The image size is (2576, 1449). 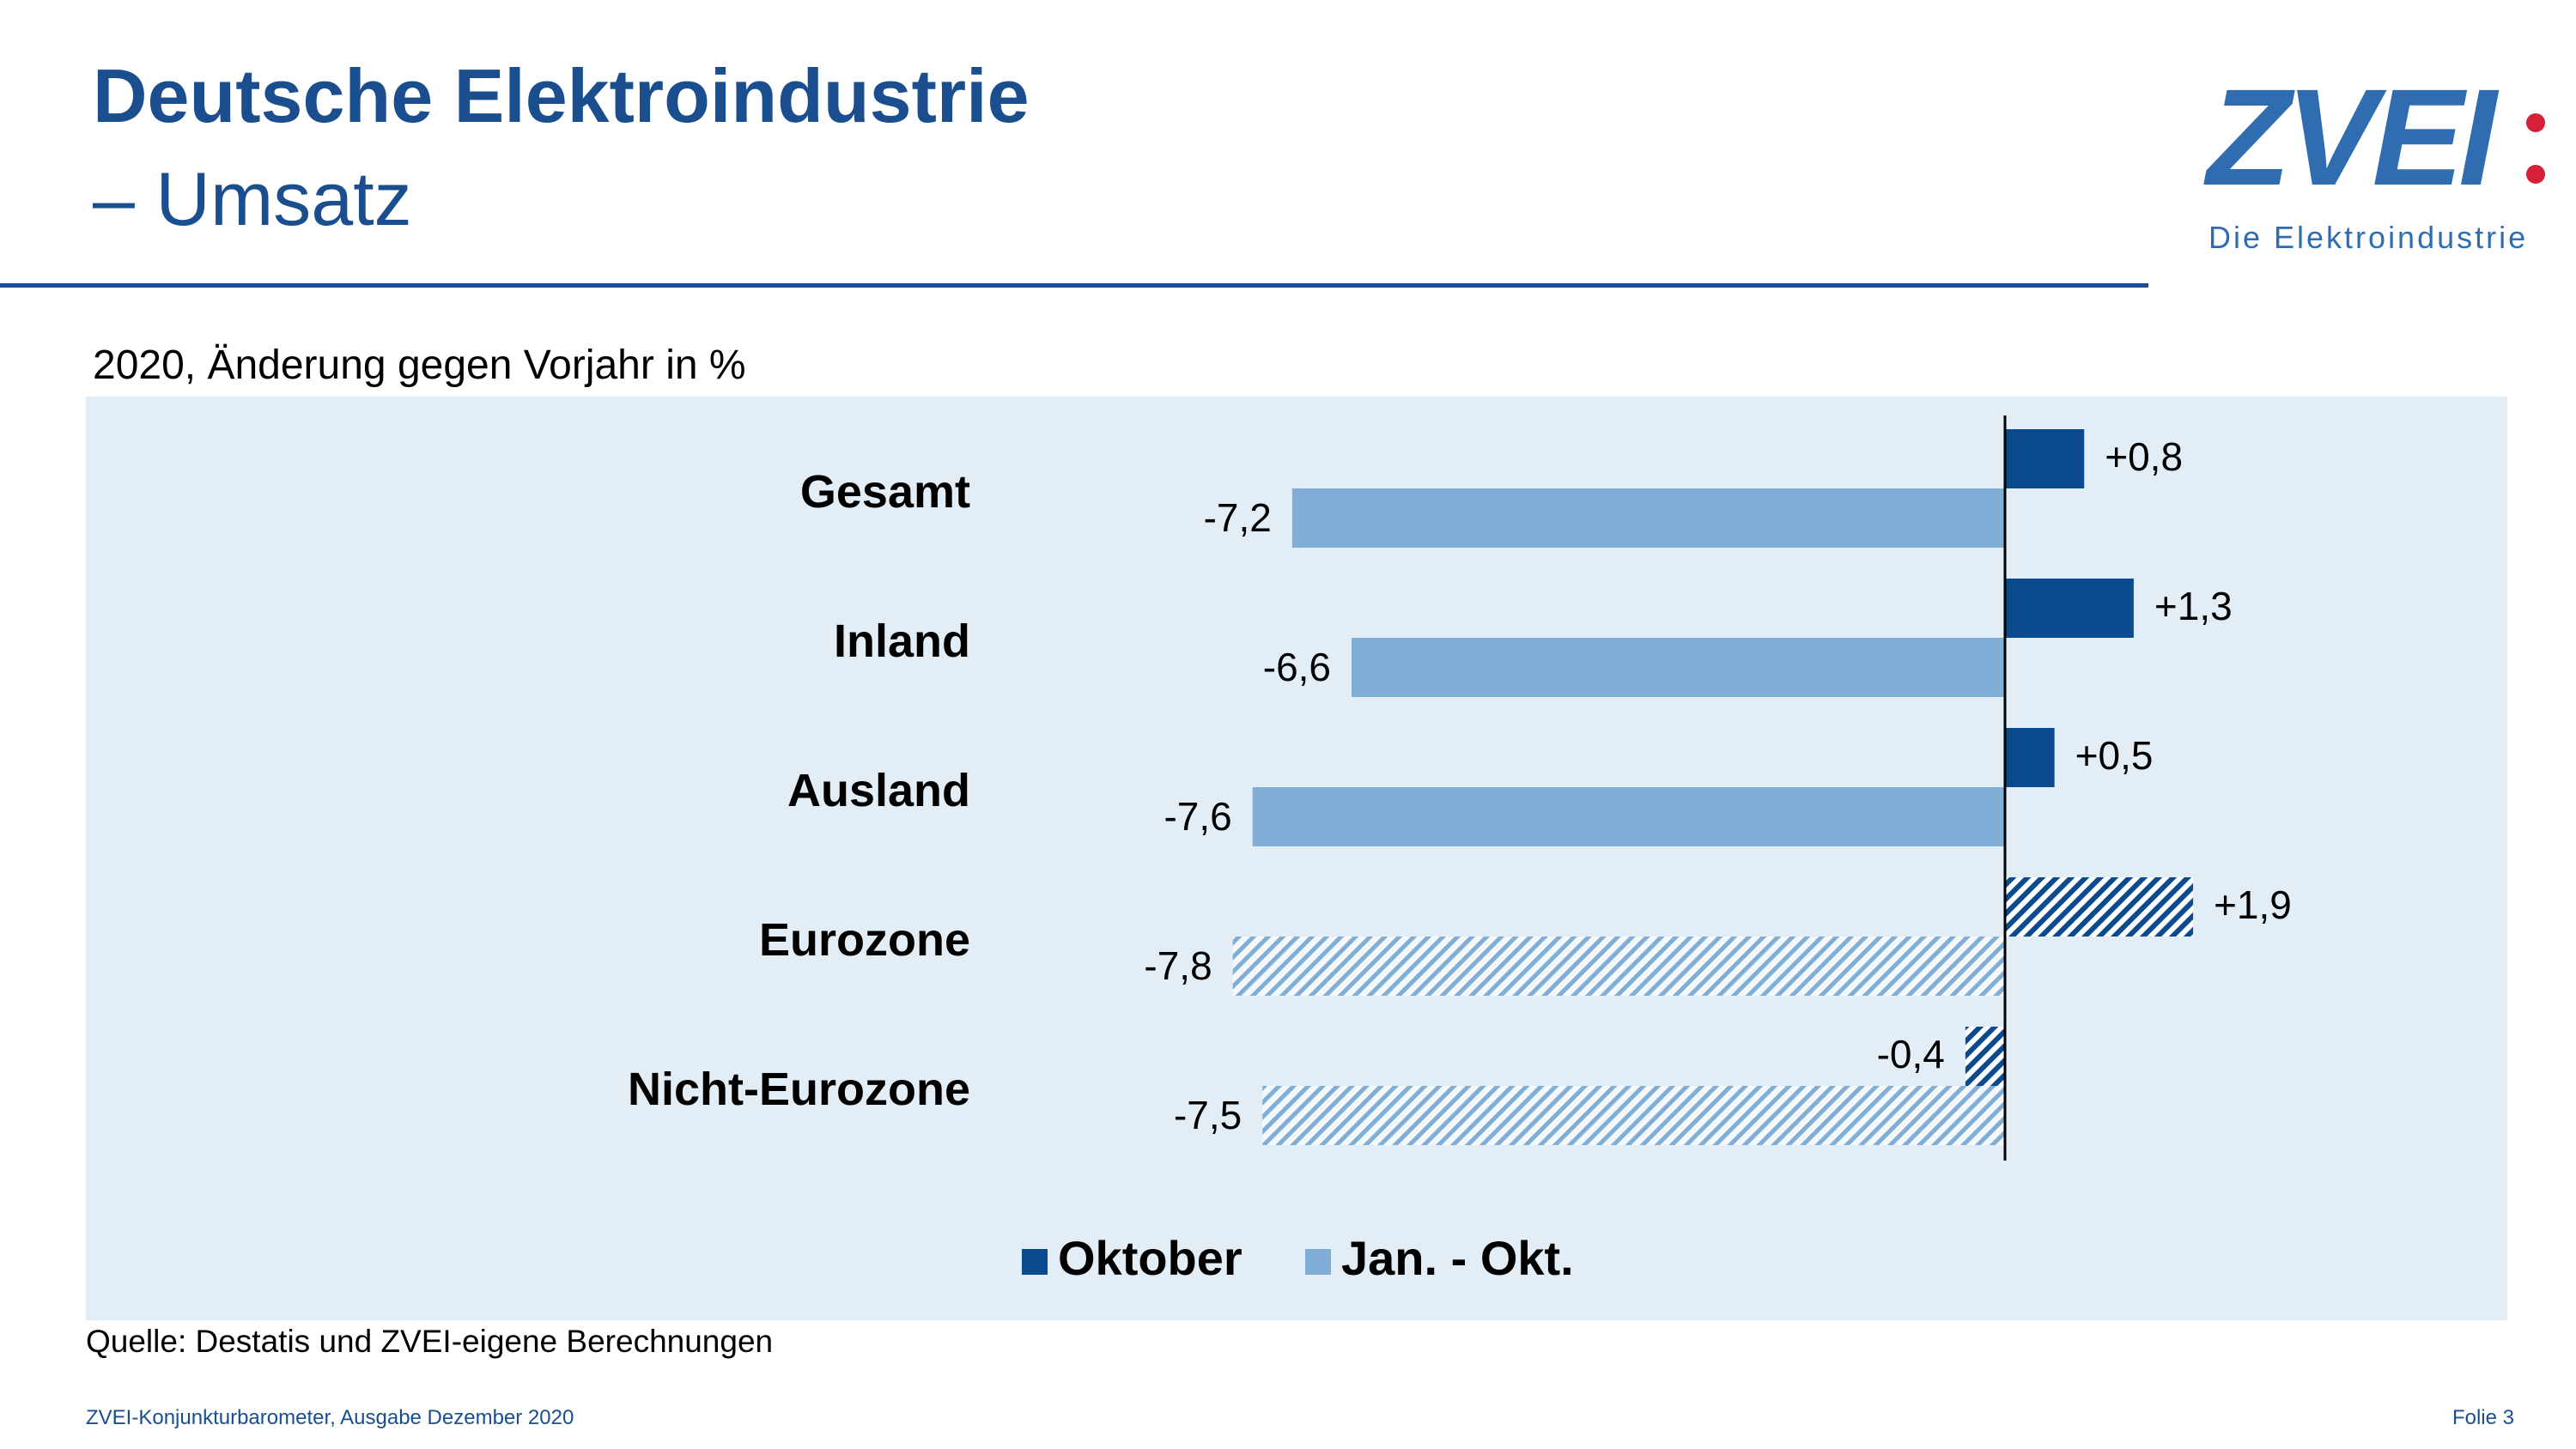 What do you see at coordinates (2536, 122) in the screenshot?
I see `logo-dot-top` at bounding box center [2536, 122].